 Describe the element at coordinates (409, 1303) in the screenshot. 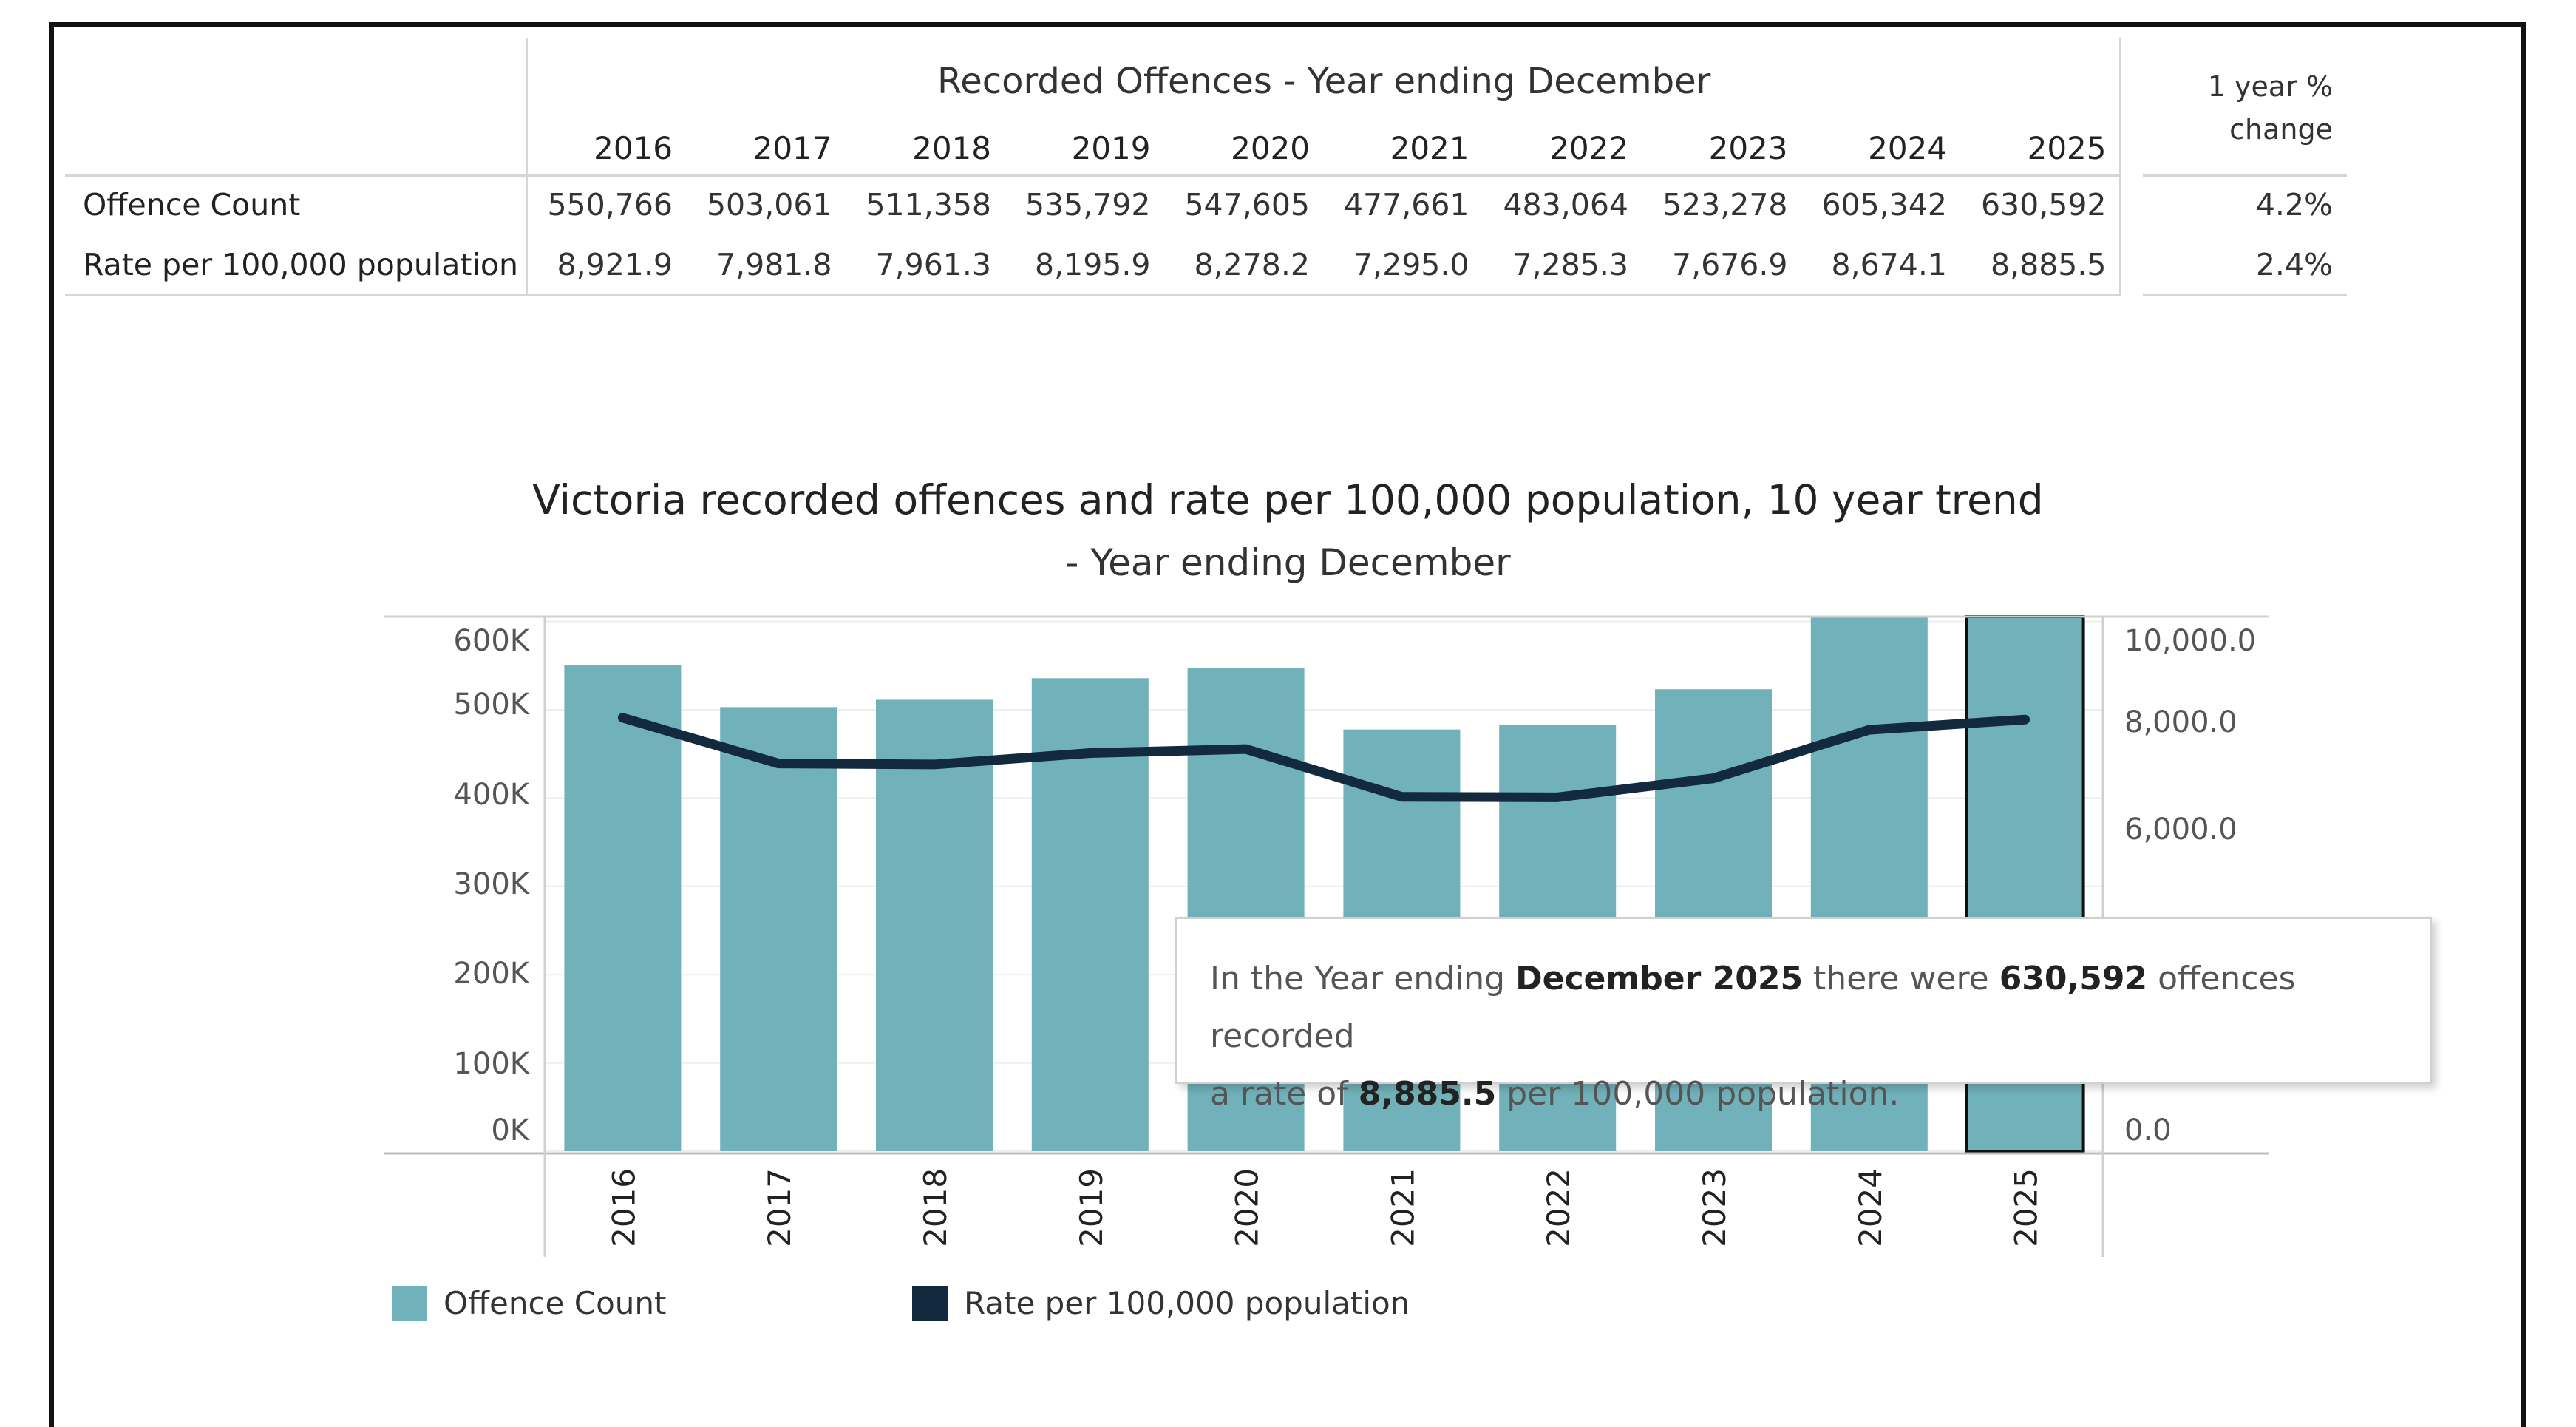

I see `legend-swatch-offence-count` at that location.